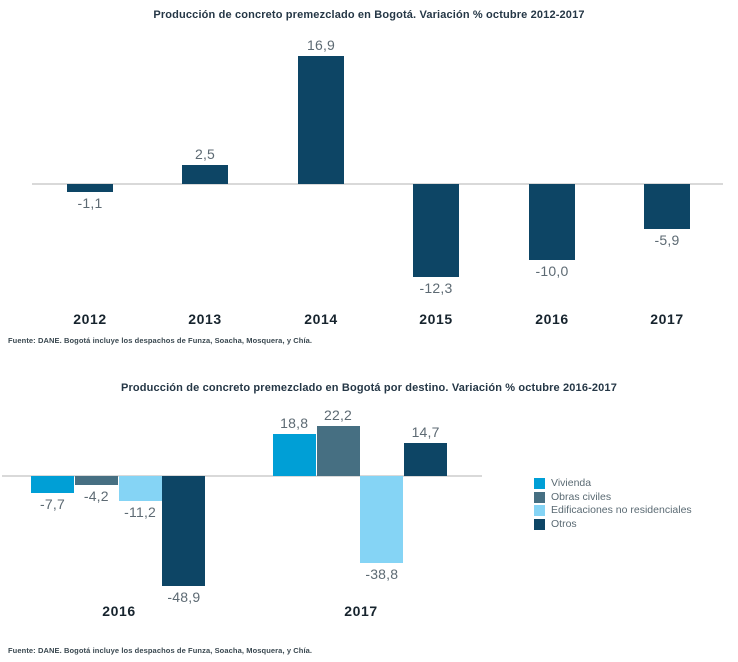 Image resolution: width=738 pixels, height=662 pixels. I want to click on legend-swatch-icon-otros, so click(539, 525).